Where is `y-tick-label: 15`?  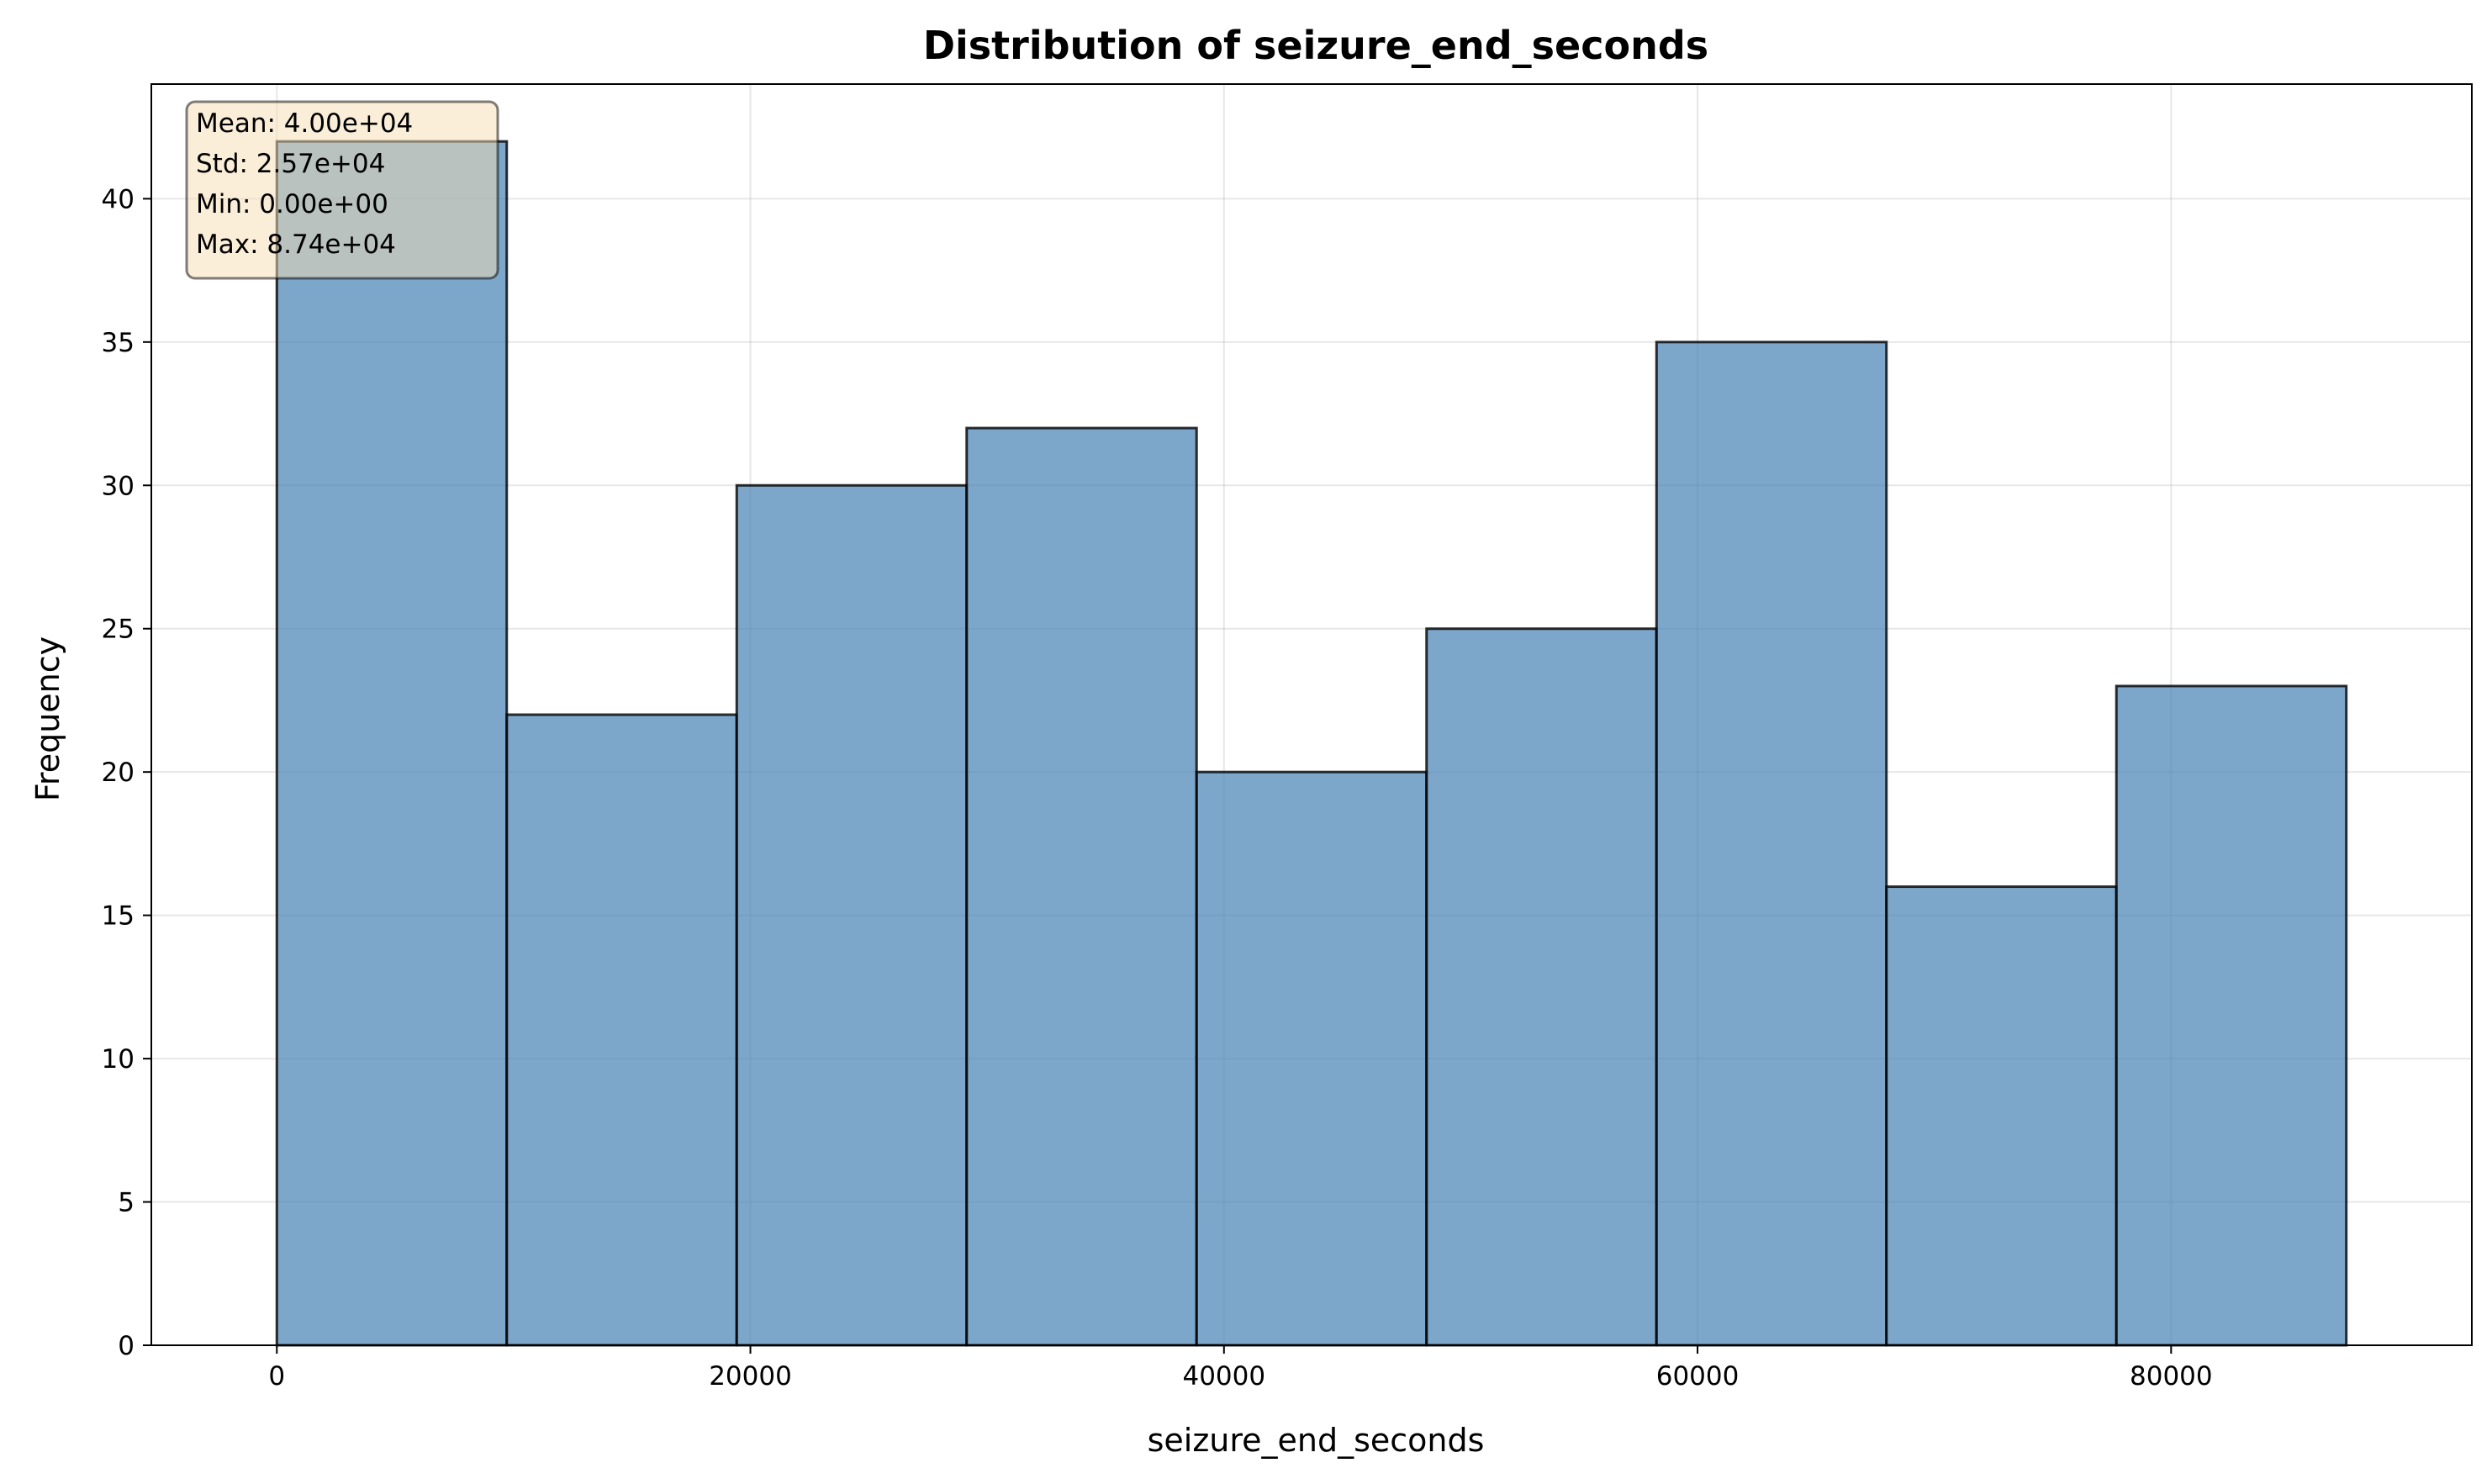 y-tick-label: 15 is located at coordinates (118, 916).